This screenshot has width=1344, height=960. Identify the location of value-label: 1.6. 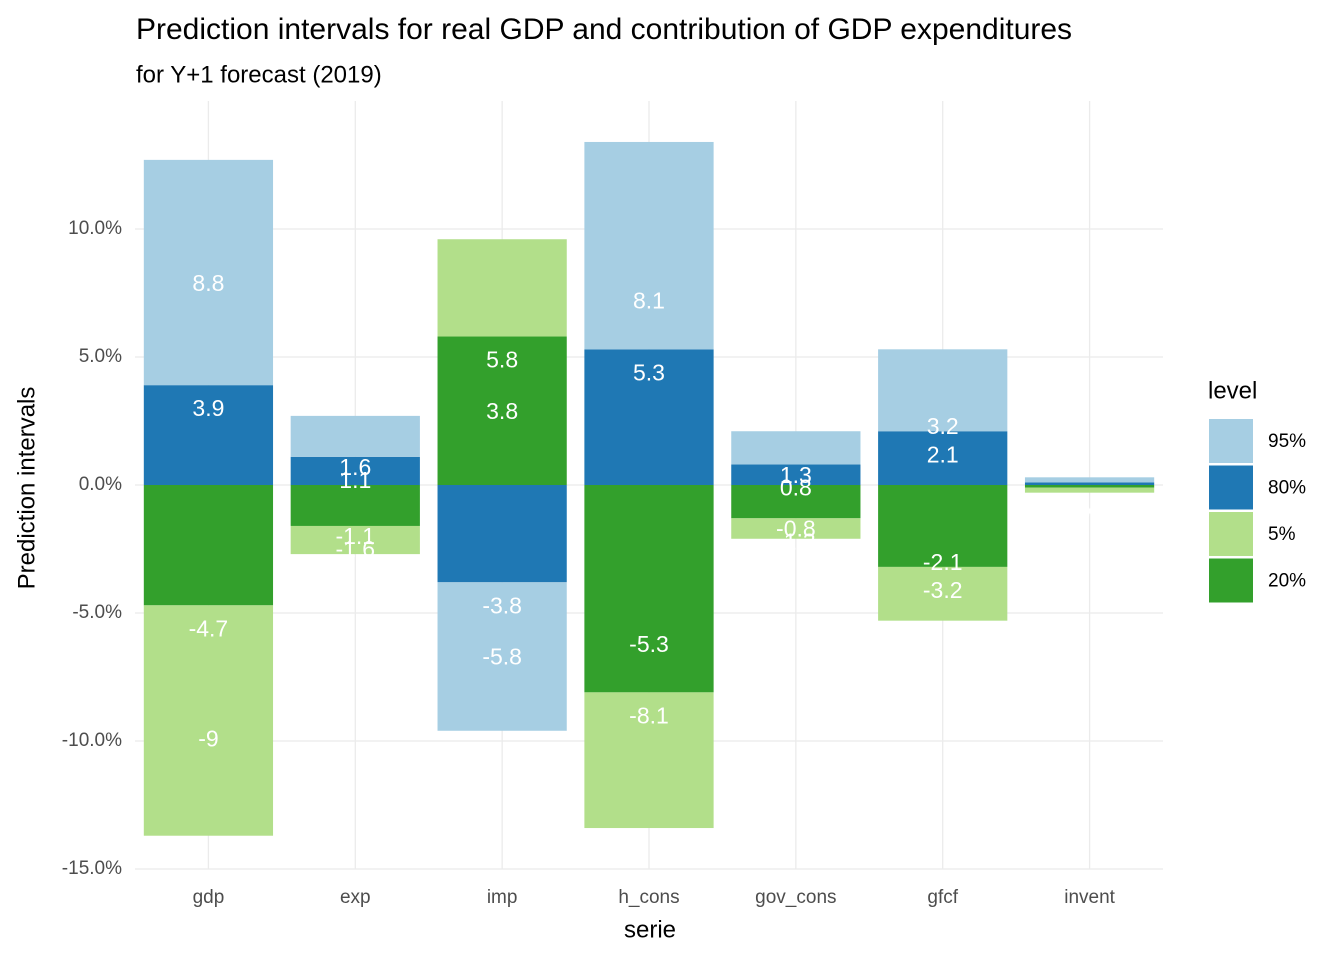
(355, 467).